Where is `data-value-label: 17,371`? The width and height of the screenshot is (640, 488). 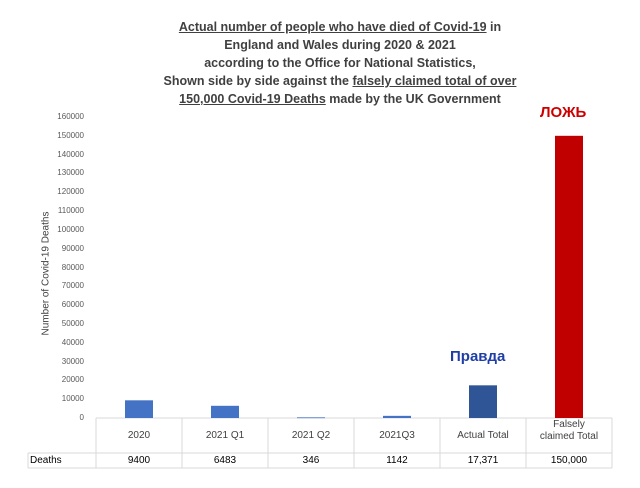
data-value-label: 17,371 is located at coordinates (483, 460).